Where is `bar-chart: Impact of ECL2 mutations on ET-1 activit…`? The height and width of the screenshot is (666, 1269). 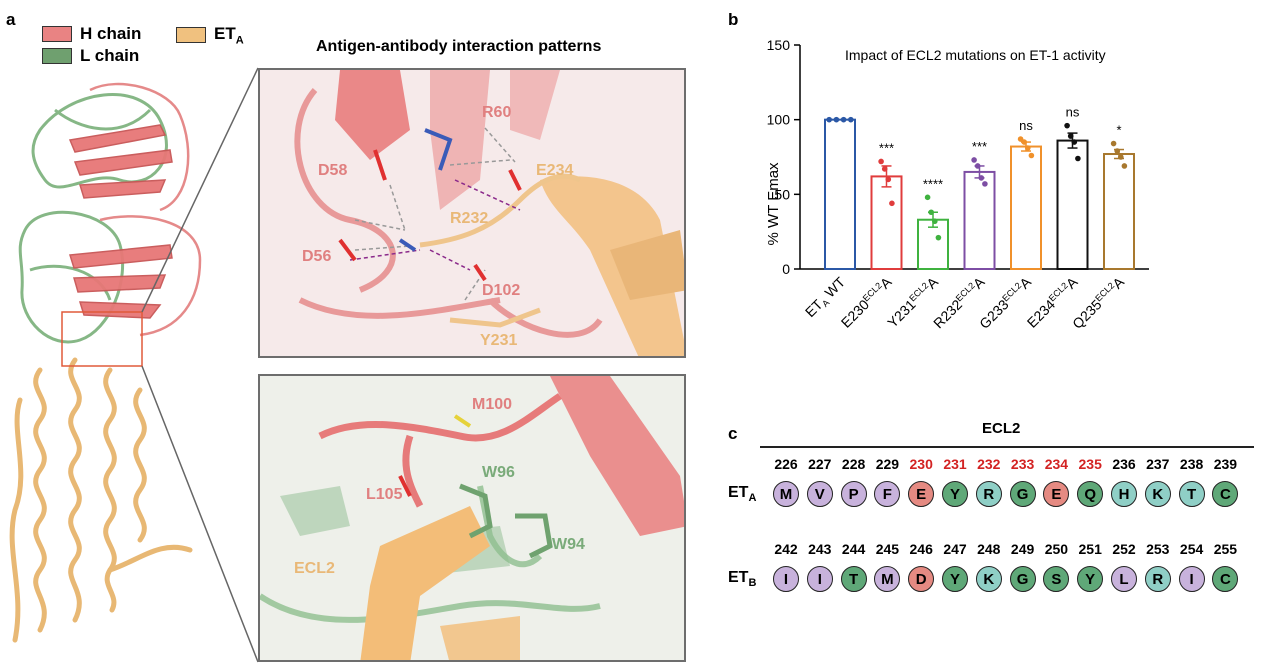
bar-chart: Impact of ECL2 mutations on ET-1 activit… is located at coordinates (957, 184).